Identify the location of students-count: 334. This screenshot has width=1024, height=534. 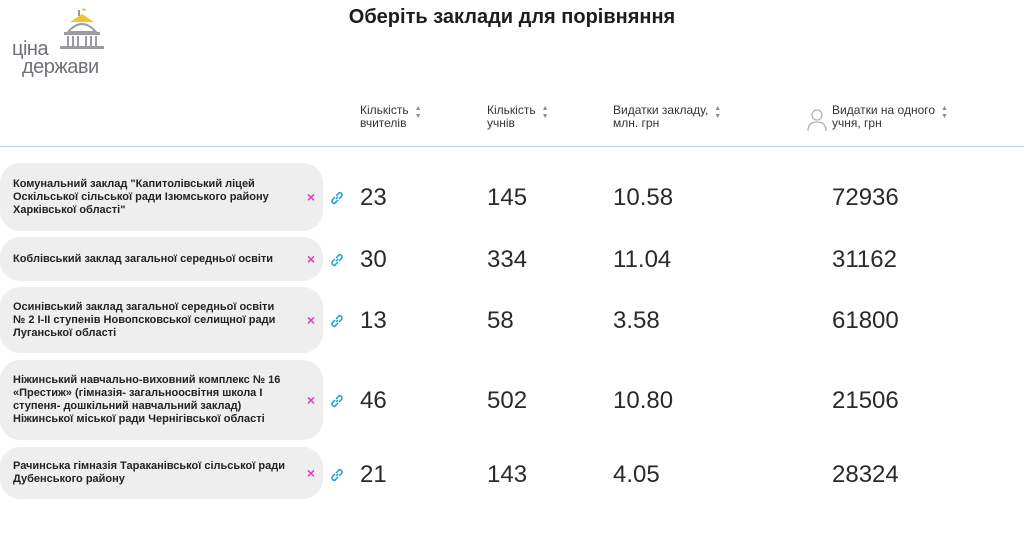
(507, 259).